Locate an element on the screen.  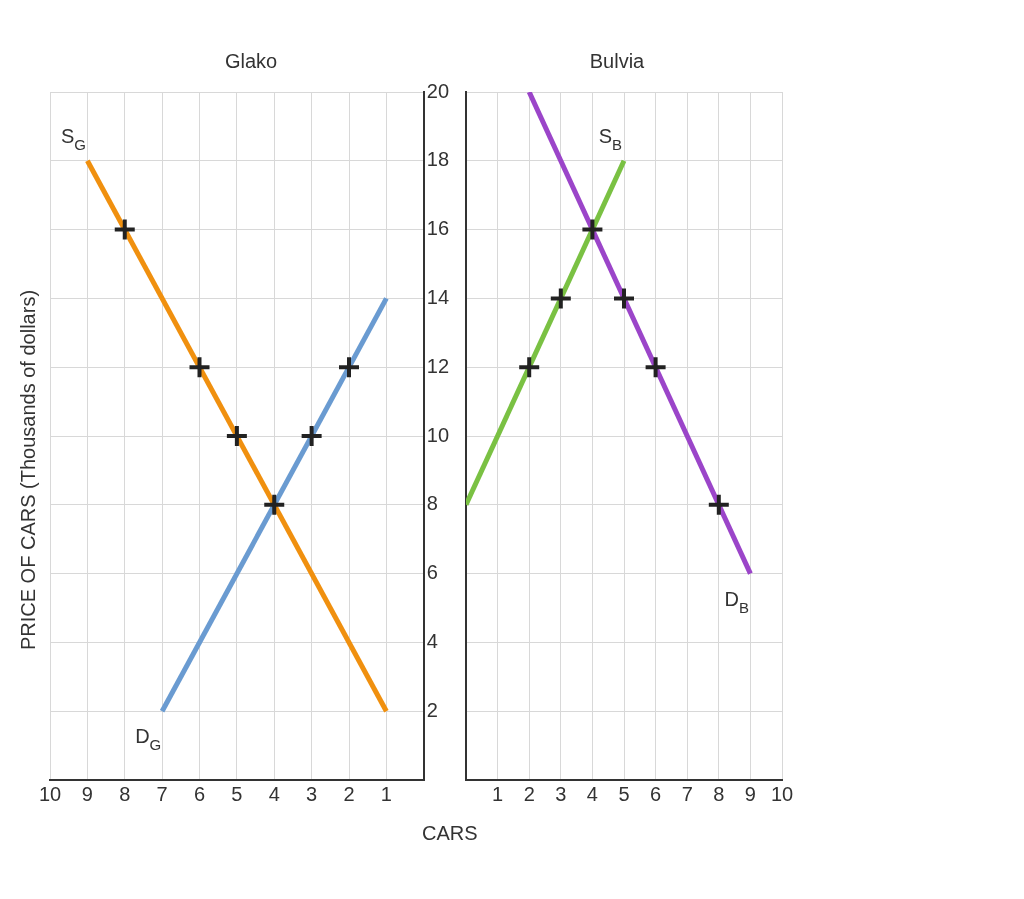
y-tick-label: 10 is located at coordinates (437, 434).